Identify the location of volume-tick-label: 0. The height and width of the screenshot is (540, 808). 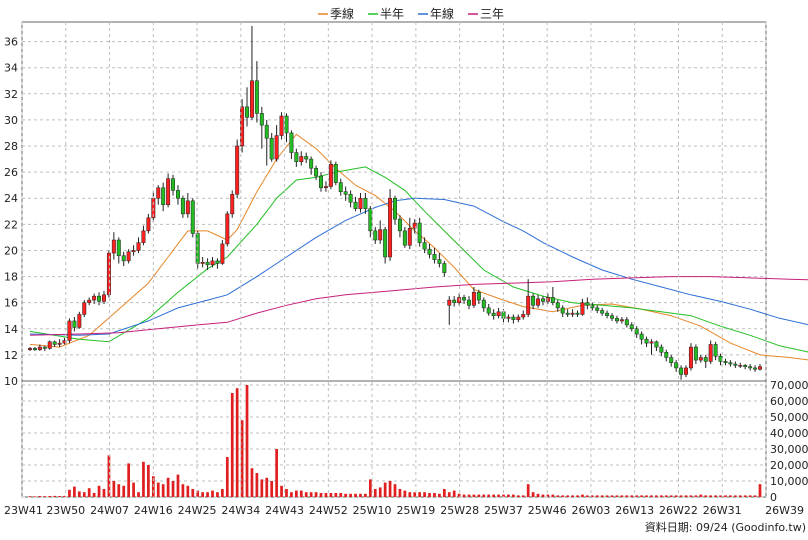
(773, 497).